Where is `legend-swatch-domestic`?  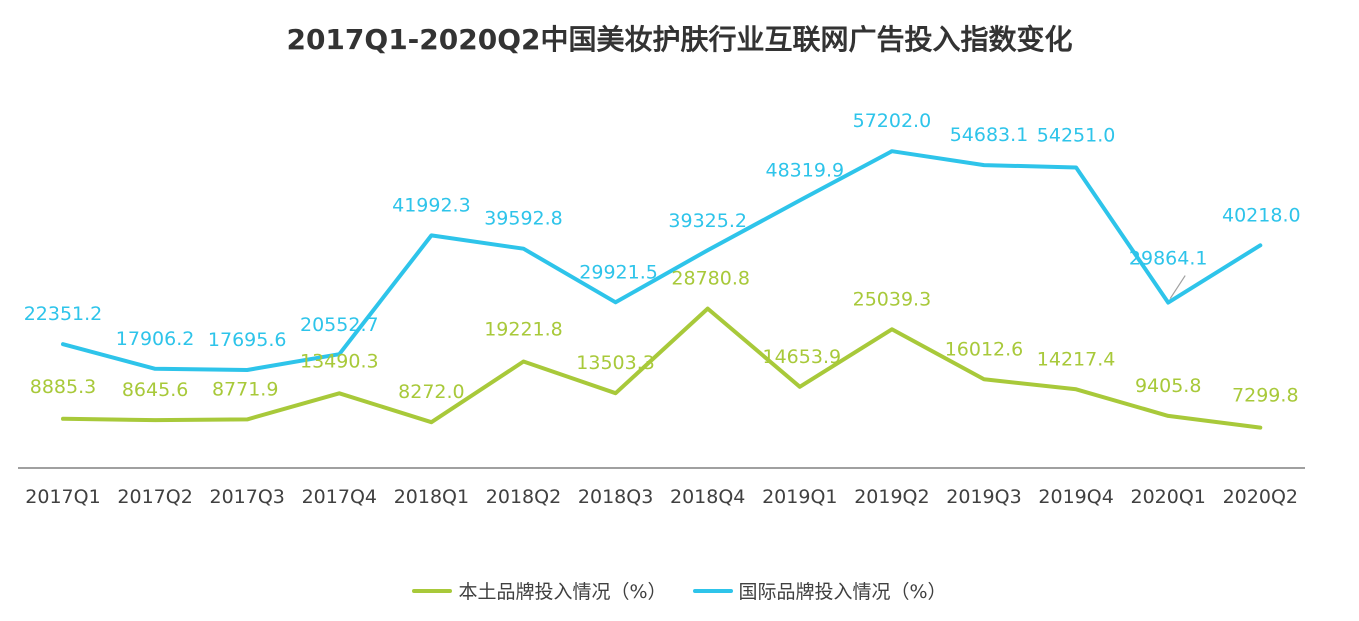 legend-swatch-domestic is located at coordinates (432, 590).